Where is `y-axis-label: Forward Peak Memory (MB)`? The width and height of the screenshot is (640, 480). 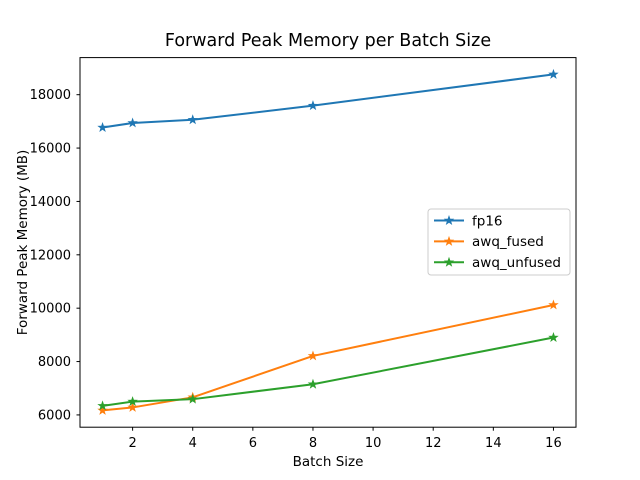 y-axis-label: Forward Peak Memory (MB) is located at coordinates (23, 243).